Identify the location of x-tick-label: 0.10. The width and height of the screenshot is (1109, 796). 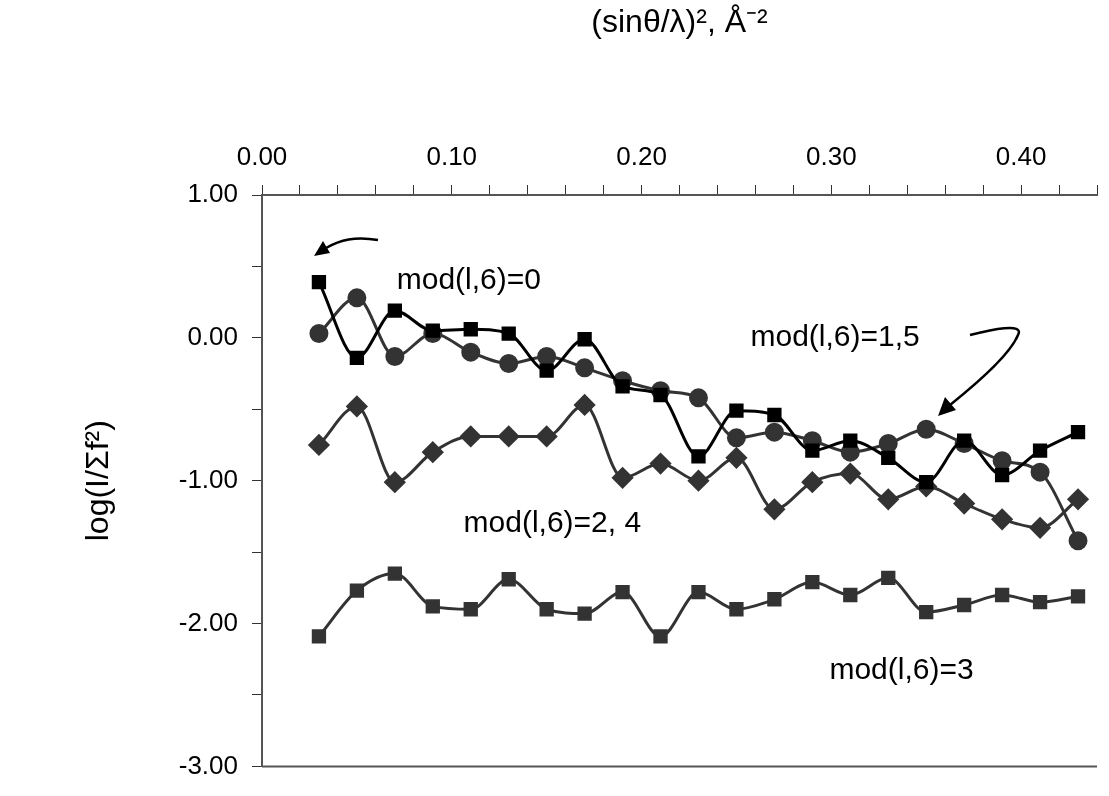
(452, 155).